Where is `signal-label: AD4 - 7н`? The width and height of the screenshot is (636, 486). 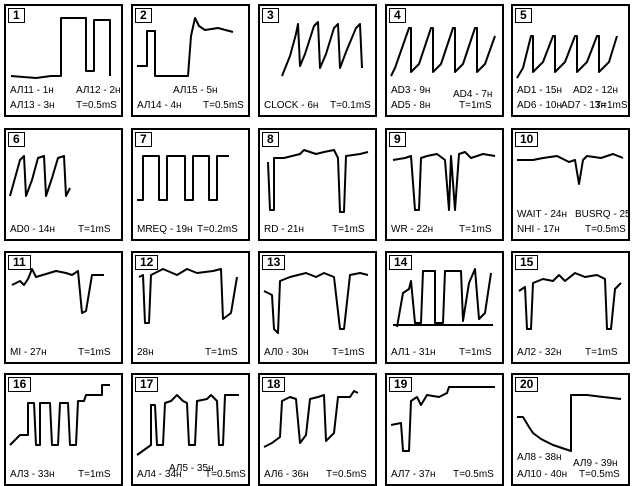 signal-label: AD4 - 7н is located at coordinates (473, 94).